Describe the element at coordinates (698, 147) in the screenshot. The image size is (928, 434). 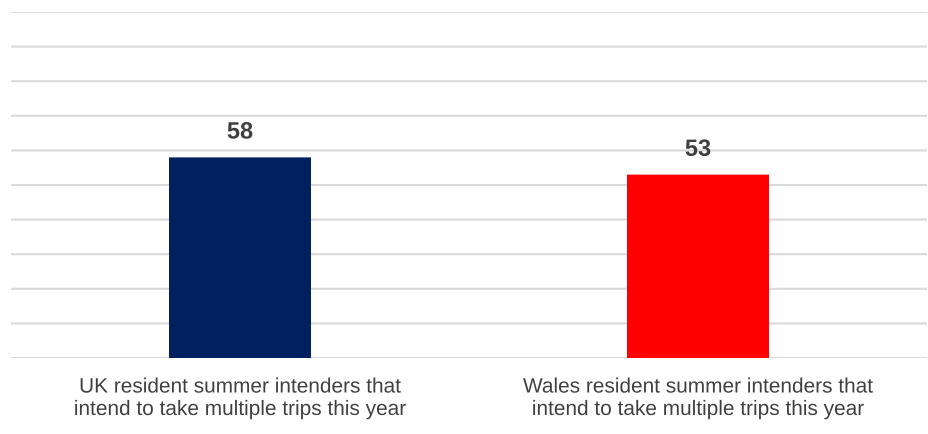
I see `data-label: 53` at that location.